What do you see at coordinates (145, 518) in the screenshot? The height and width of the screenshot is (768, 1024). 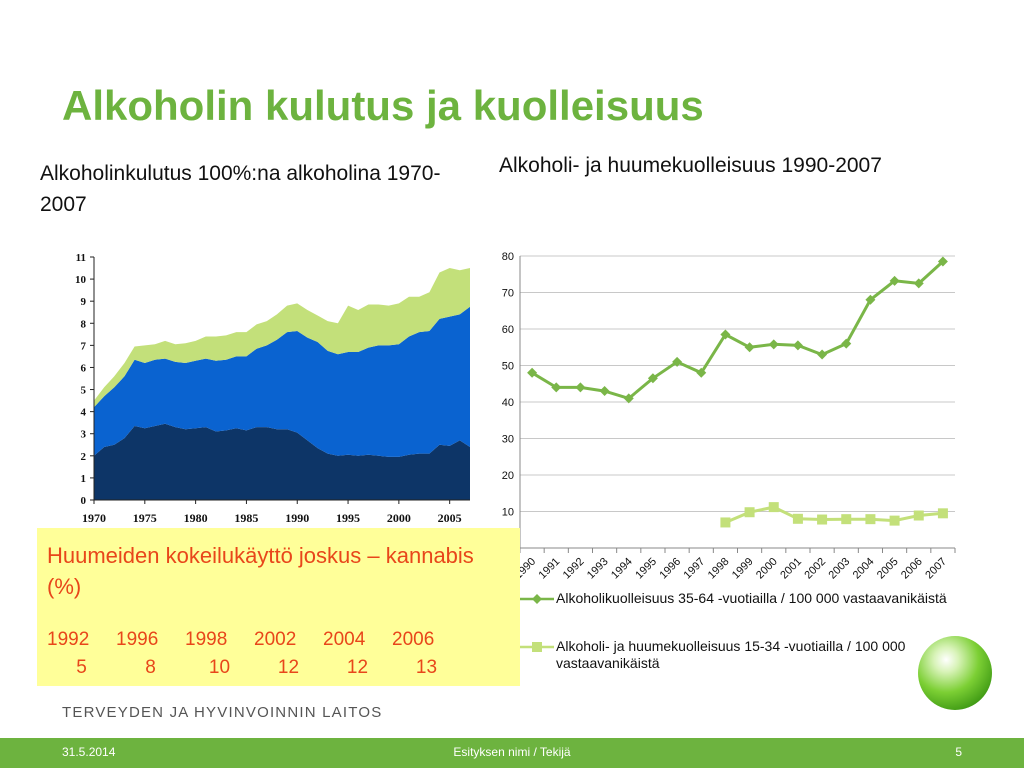 I see `area-x-tick-label: 1975` at bounding box center [145, 518].